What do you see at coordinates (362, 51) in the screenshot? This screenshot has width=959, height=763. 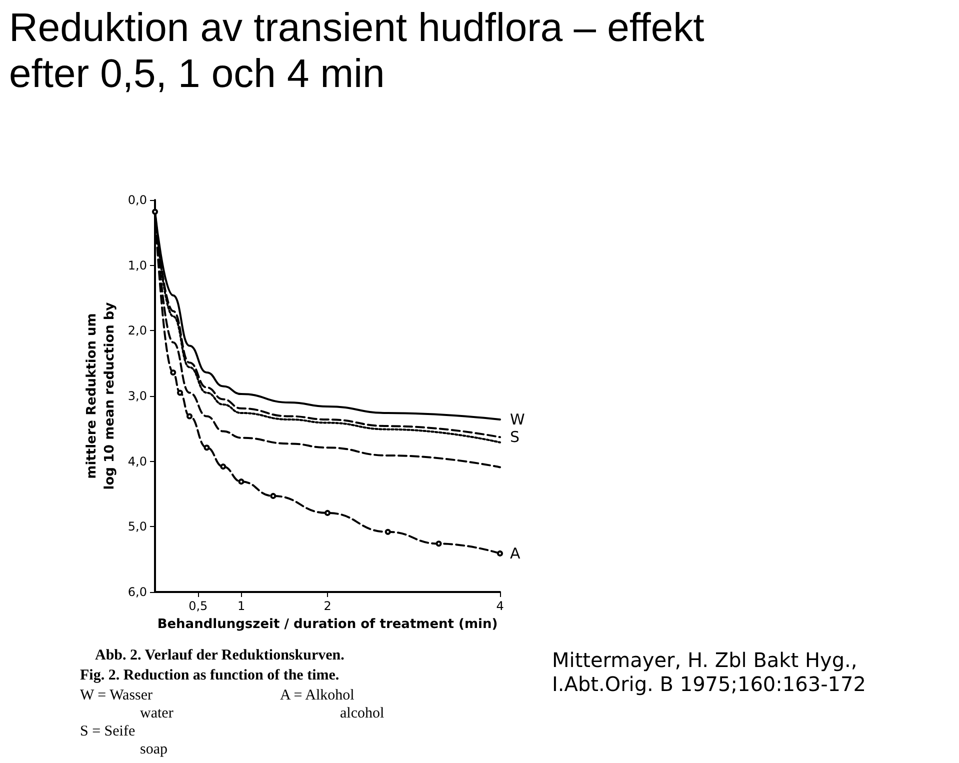 I see `chart-title: Reduktion av transient hudflora – effekt efter 0,5, 1 och 4 min` at bounding box center [362, 51].